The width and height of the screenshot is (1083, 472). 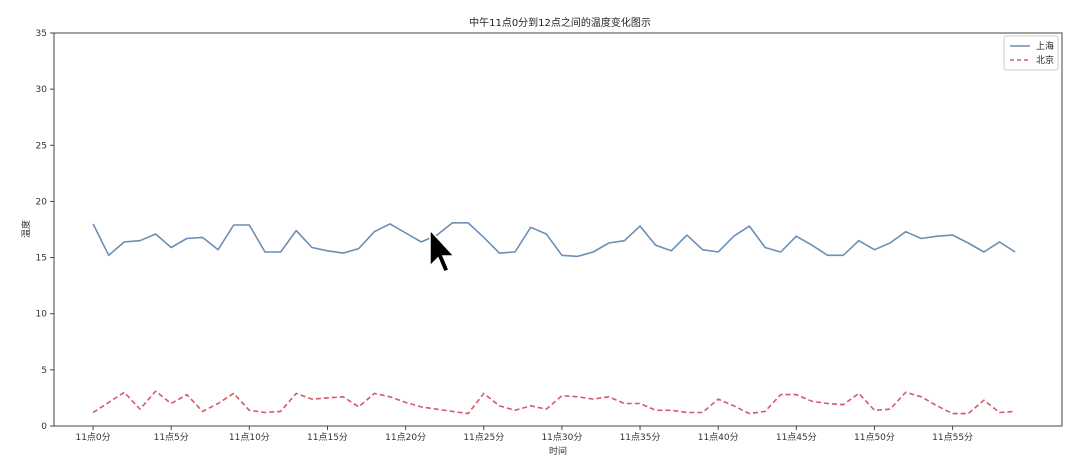 I want to click on x-tick-label: 11点20分, so click(x=405, y=437).